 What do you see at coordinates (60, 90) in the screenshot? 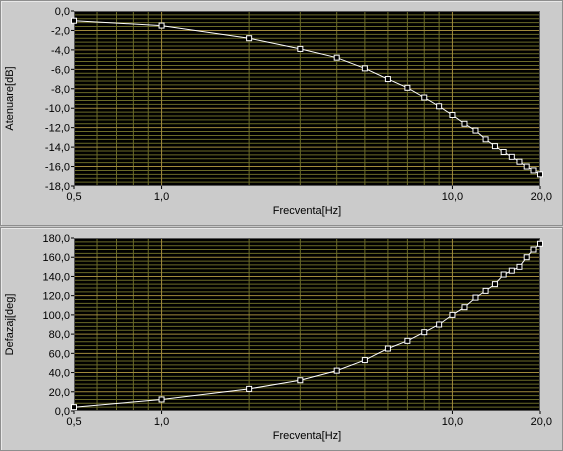
I see `y-tick-label: -8,0` at bounding box center [60, 90].